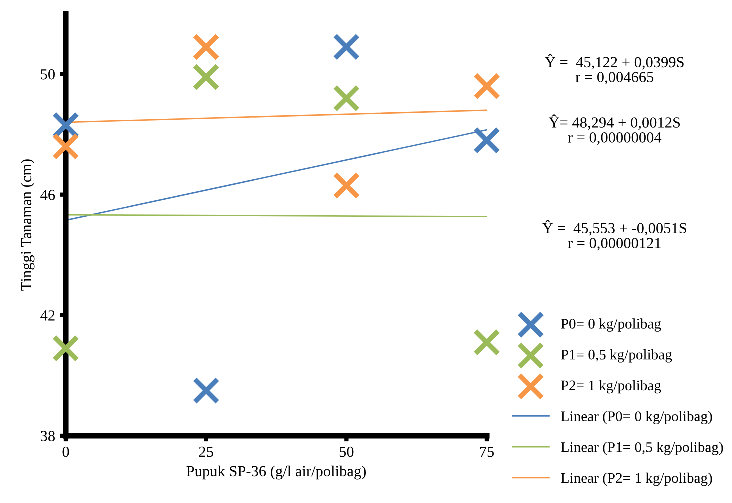  I want to click on y-axis-title: Tinggi Tanaman (cm), so click(27, 225).